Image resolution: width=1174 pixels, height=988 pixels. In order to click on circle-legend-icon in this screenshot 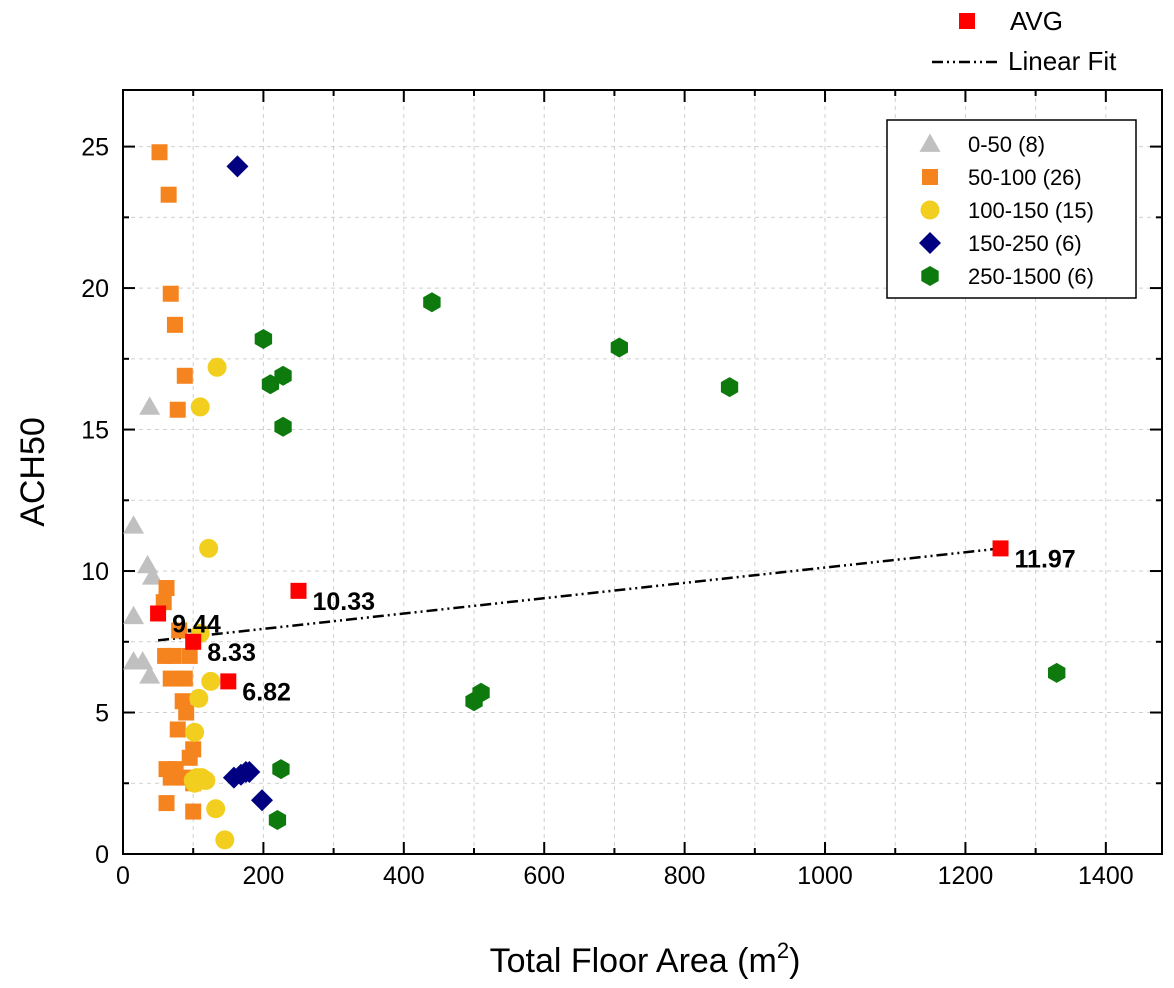, I will do `click(930, 210)`.